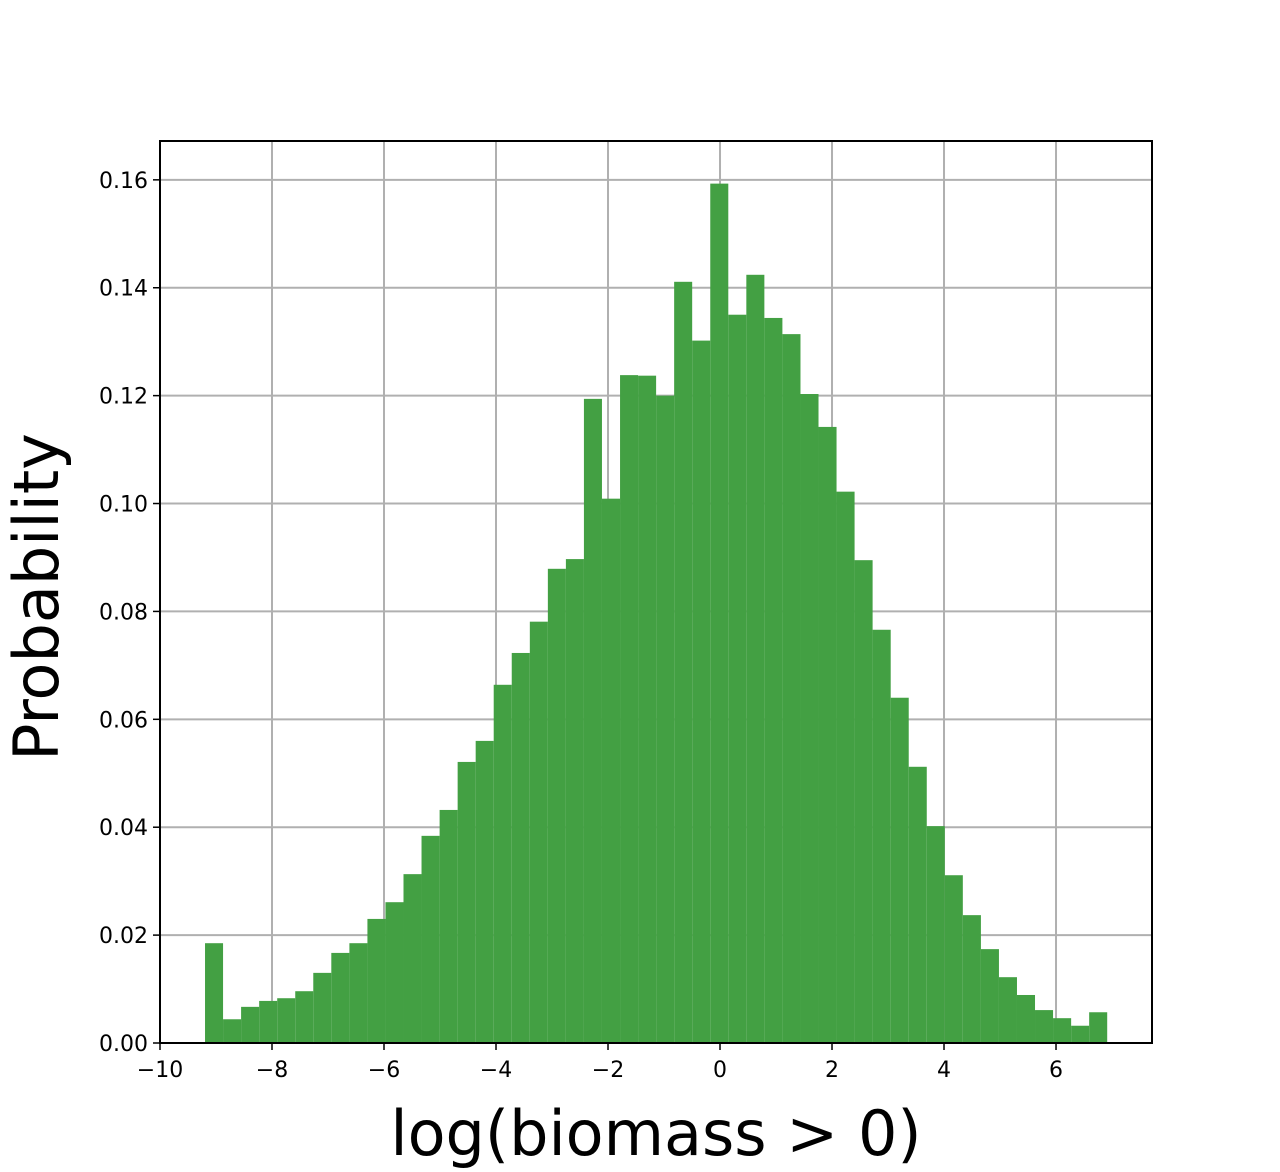 Image resolution: width=1280 pixels, height=1172 pixels. Describe the element at coordinates (720, 1070) in the screenshot. I see `x-tick-label: 0` at that location.